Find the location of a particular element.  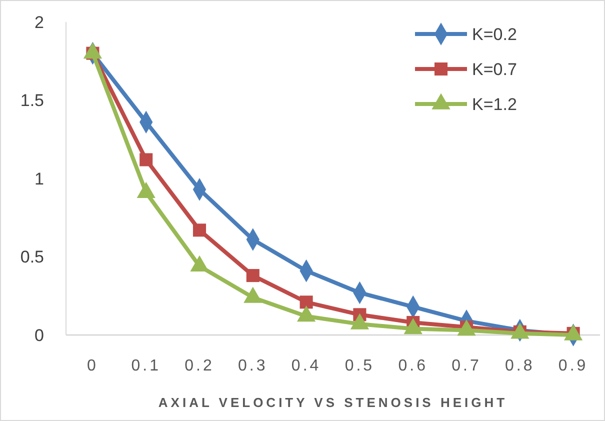

x-tick-label: 0.6 is located at coordinates (413, 366).